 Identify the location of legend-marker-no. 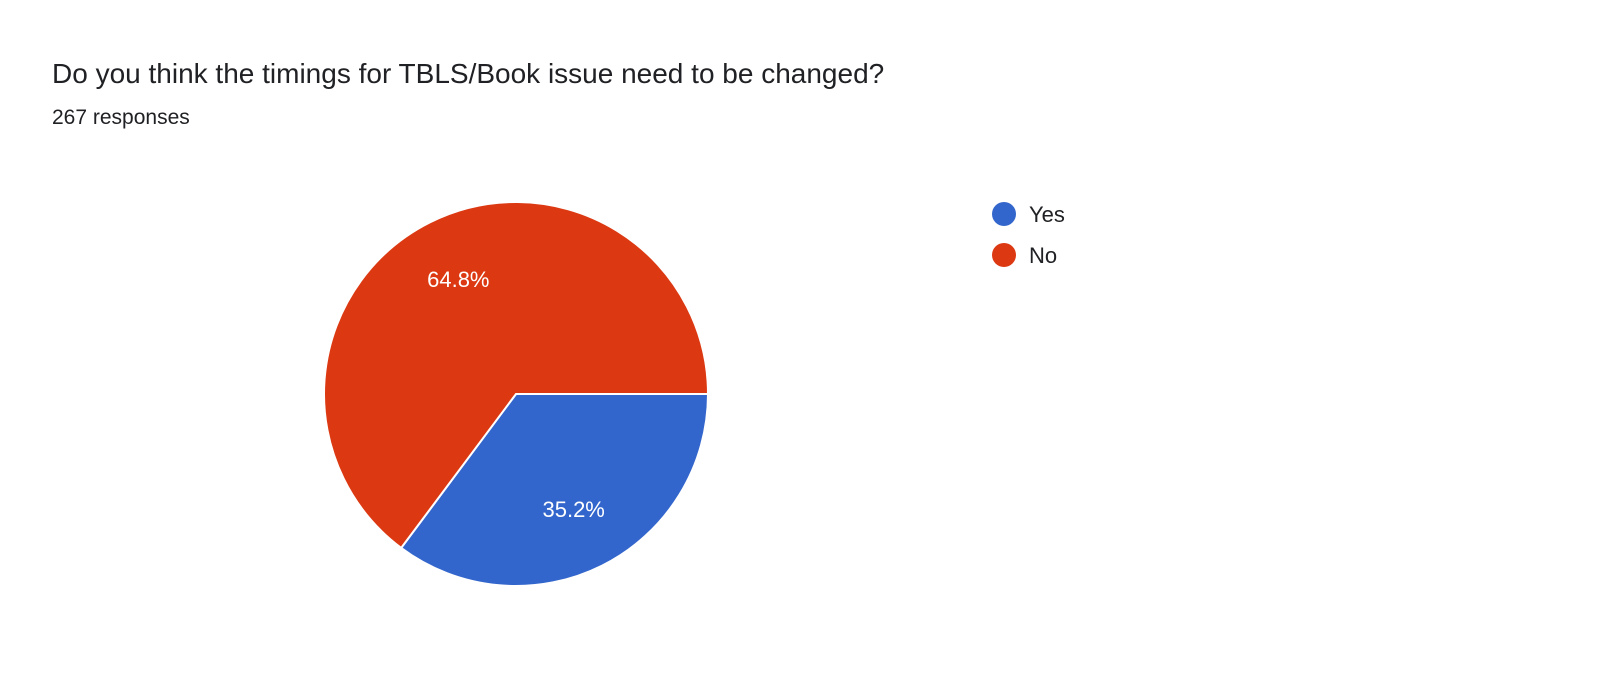
(1004, 255).